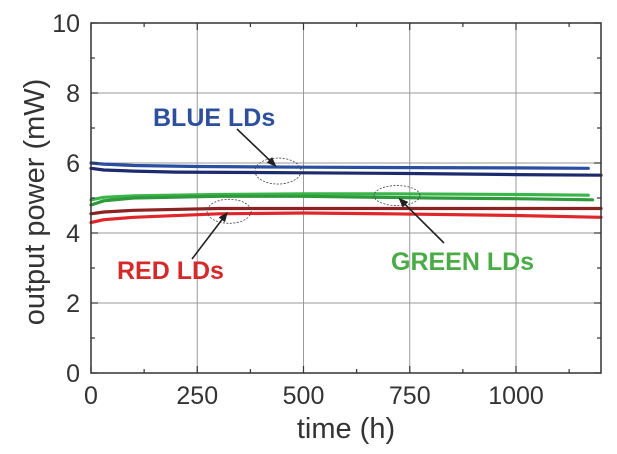 The image size is (617, 454). I want to click on x-tick-label: 750, so click(410, 396).